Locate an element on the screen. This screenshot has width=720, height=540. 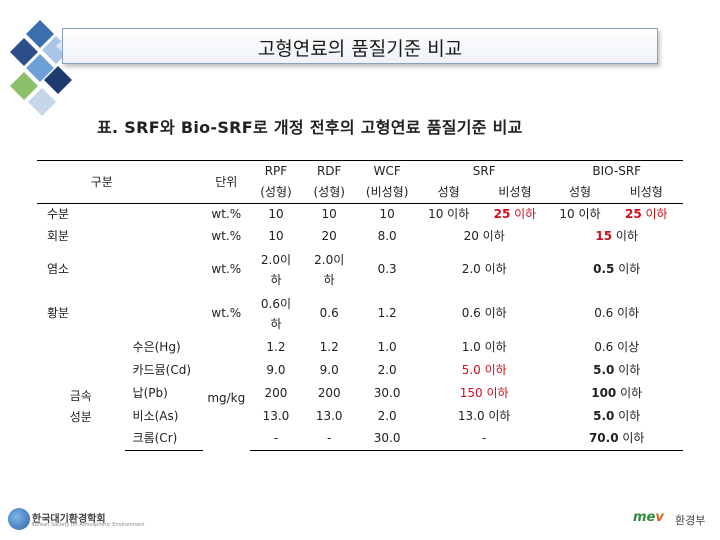
srf-formed-cell: 10 이하 is located at coordinates (449, 214).